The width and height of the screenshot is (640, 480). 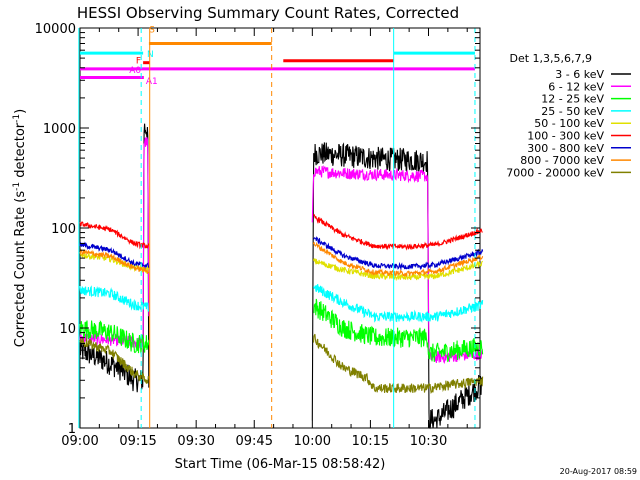 What do you see at coordinates (150, 55) in the screenshot?
I see `flag-label-n: N` at bounding box center [150, 55].